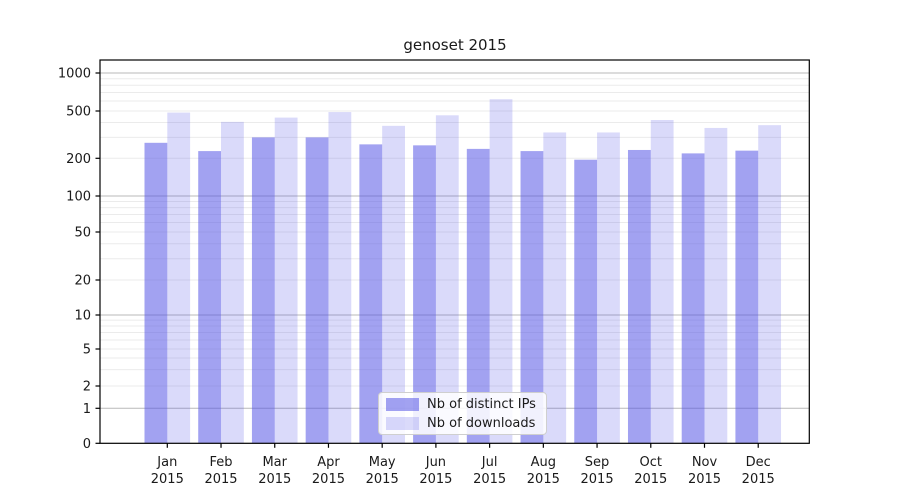 Image resolution: width=900 pixels, height=500 pixels. Describe the element at coordinates (393, 284) in the screenshot. I see `bar-downloads-may` at that location.